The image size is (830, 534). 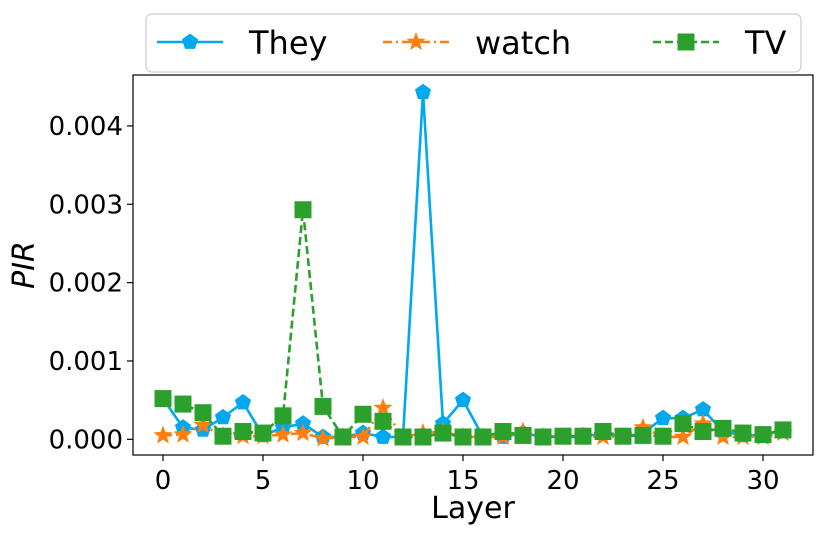 I want to click on x-tick-label: 5, so click(x=263, y=481).